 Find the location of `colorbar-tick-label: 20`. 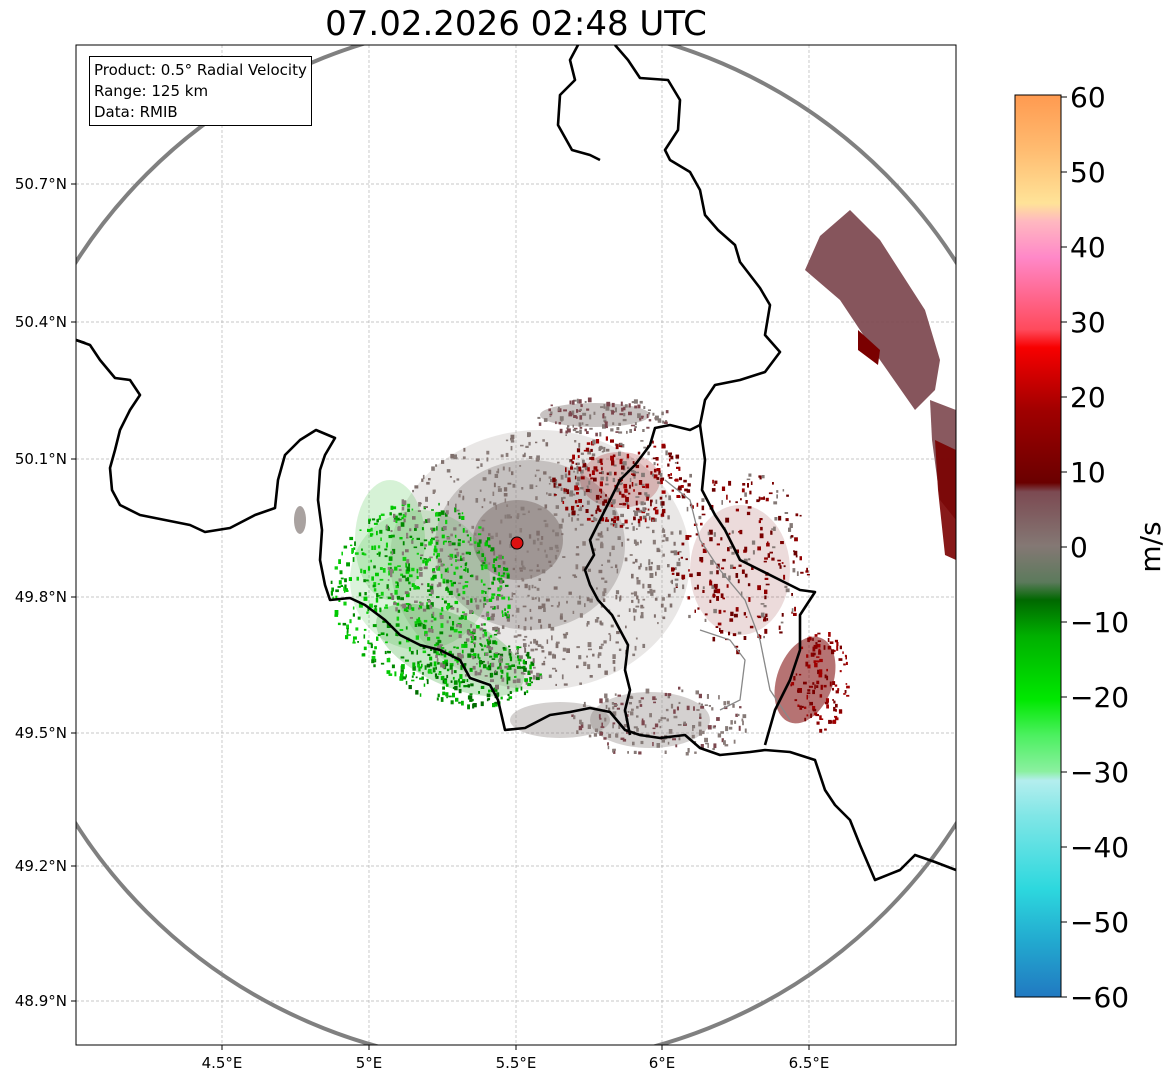

colorbar-tick-label: 20 is located at coordinates (1088, 397).